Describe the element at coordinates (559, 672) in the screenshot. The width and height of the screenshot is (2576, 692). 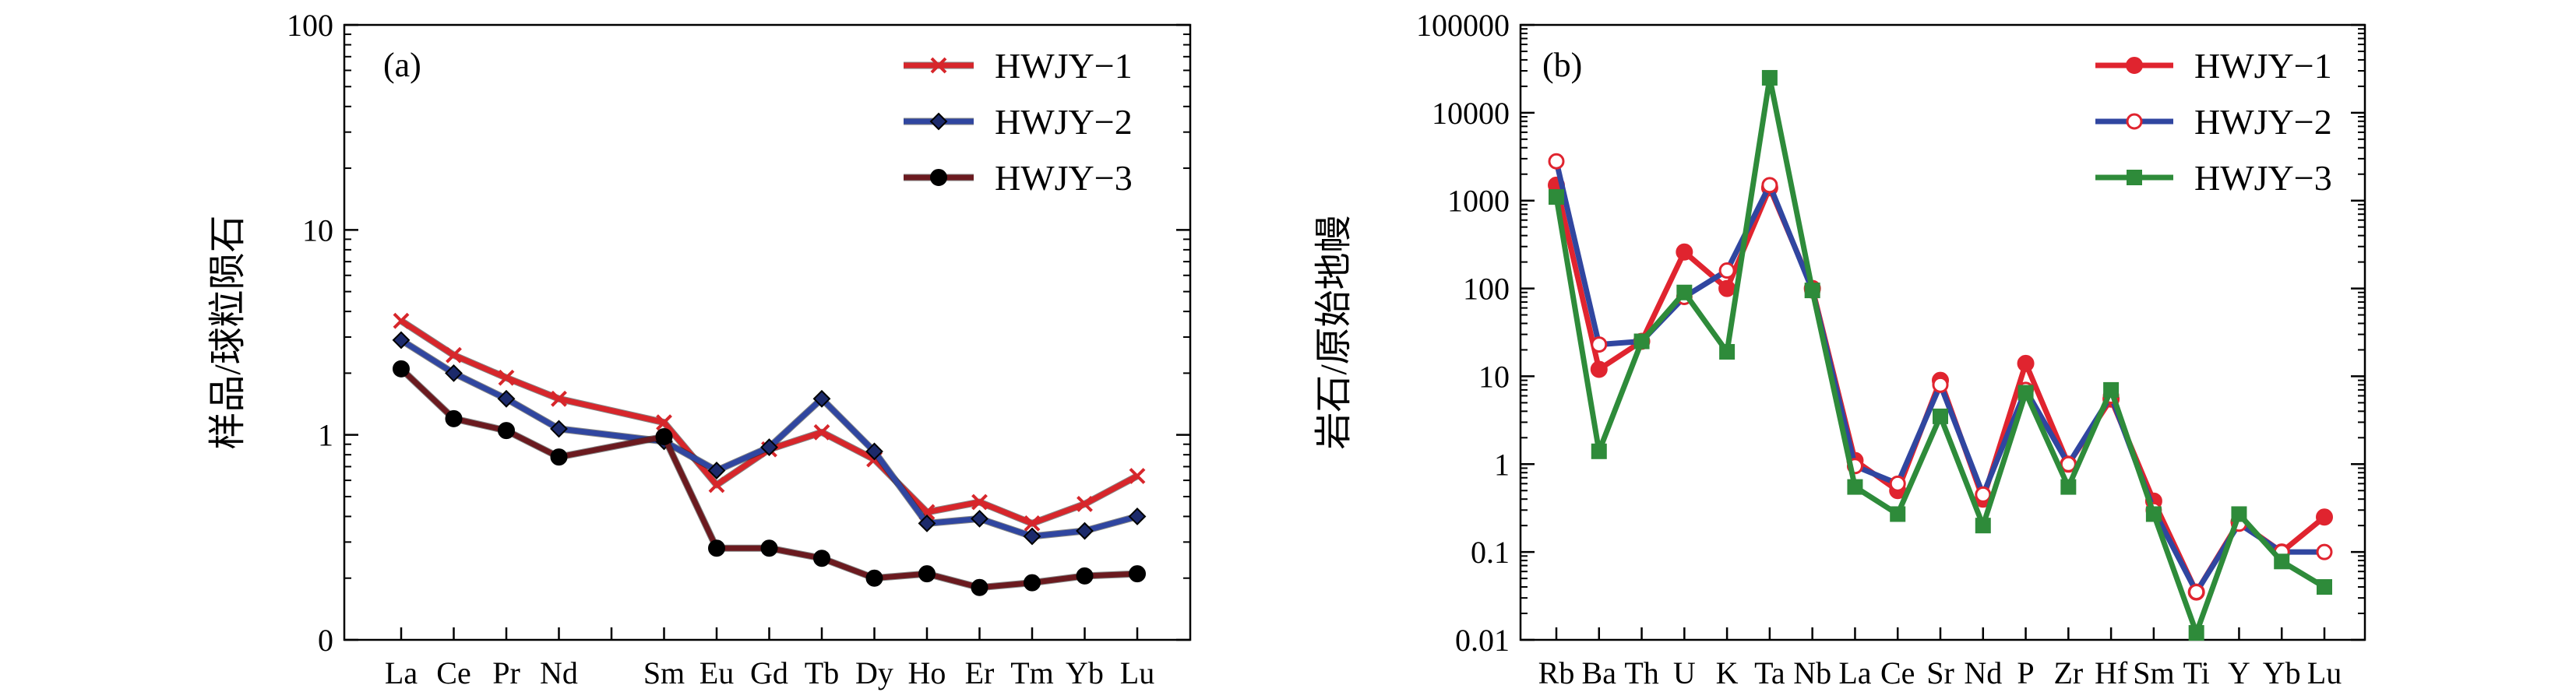
I see `x-tick-label: Nd` at that location.